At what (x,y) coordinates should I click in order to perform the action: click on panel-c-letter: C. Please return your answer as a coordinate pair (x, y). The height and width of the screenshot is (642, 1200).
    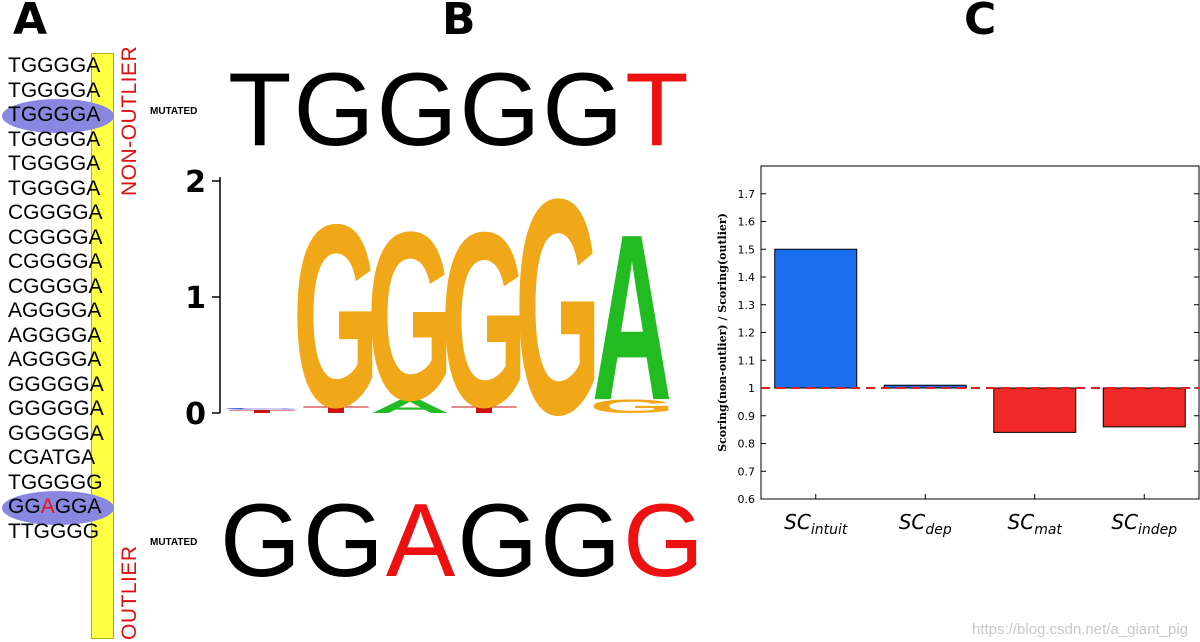
    Looking at the image, I should click on (980, 22).